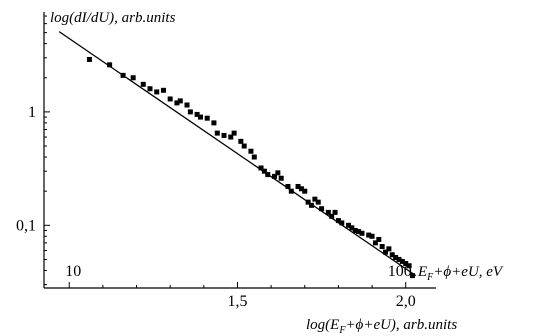 The width and height of the screenshot is (539, 336). I want to click on x-tick-label: 2,0, so click(406, 301).